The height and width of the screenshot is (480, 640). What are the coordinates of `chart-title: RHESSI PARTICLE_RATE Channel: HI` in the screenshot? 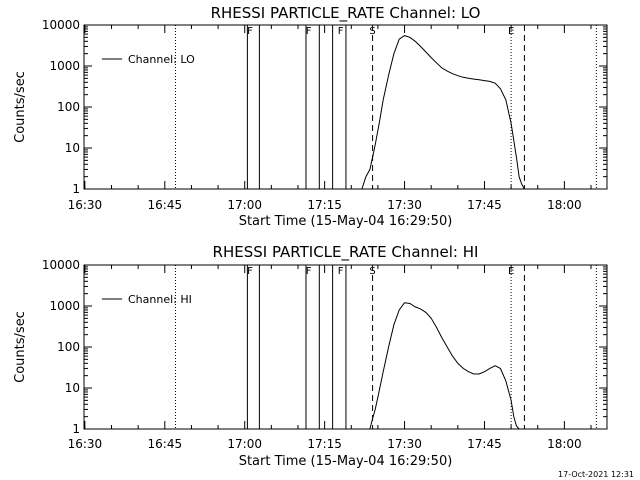 It's located at (346, 252).